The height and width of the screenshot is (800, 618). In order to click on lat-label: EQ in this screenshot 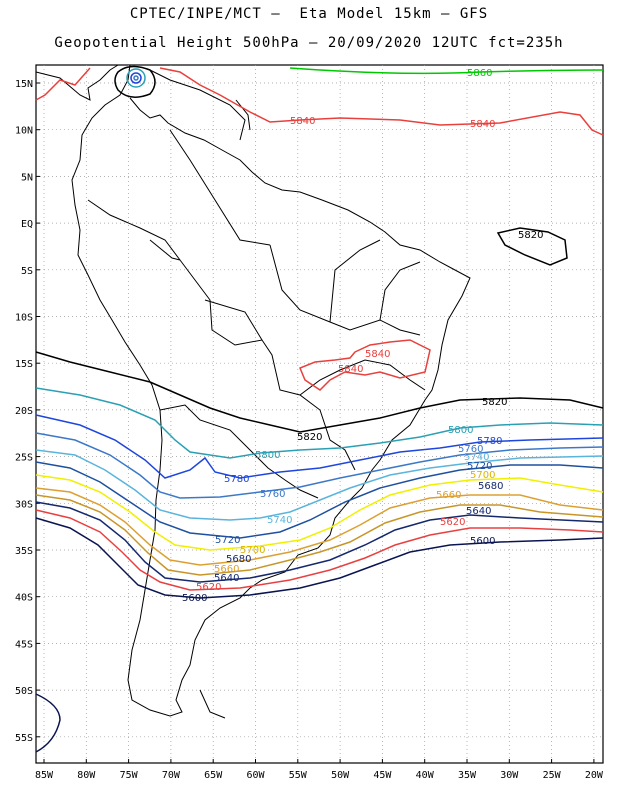, I will do `click(27, 224)`.